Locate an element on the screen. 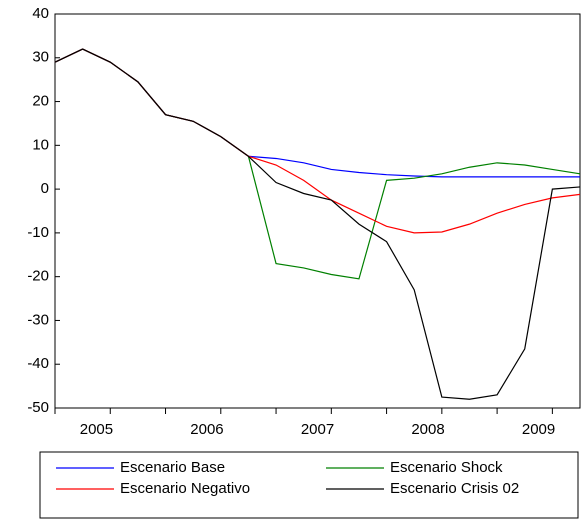 The width and height of the screenshot is (584, 526). y-tick-label: 20 is located at coordinates (40, 101).